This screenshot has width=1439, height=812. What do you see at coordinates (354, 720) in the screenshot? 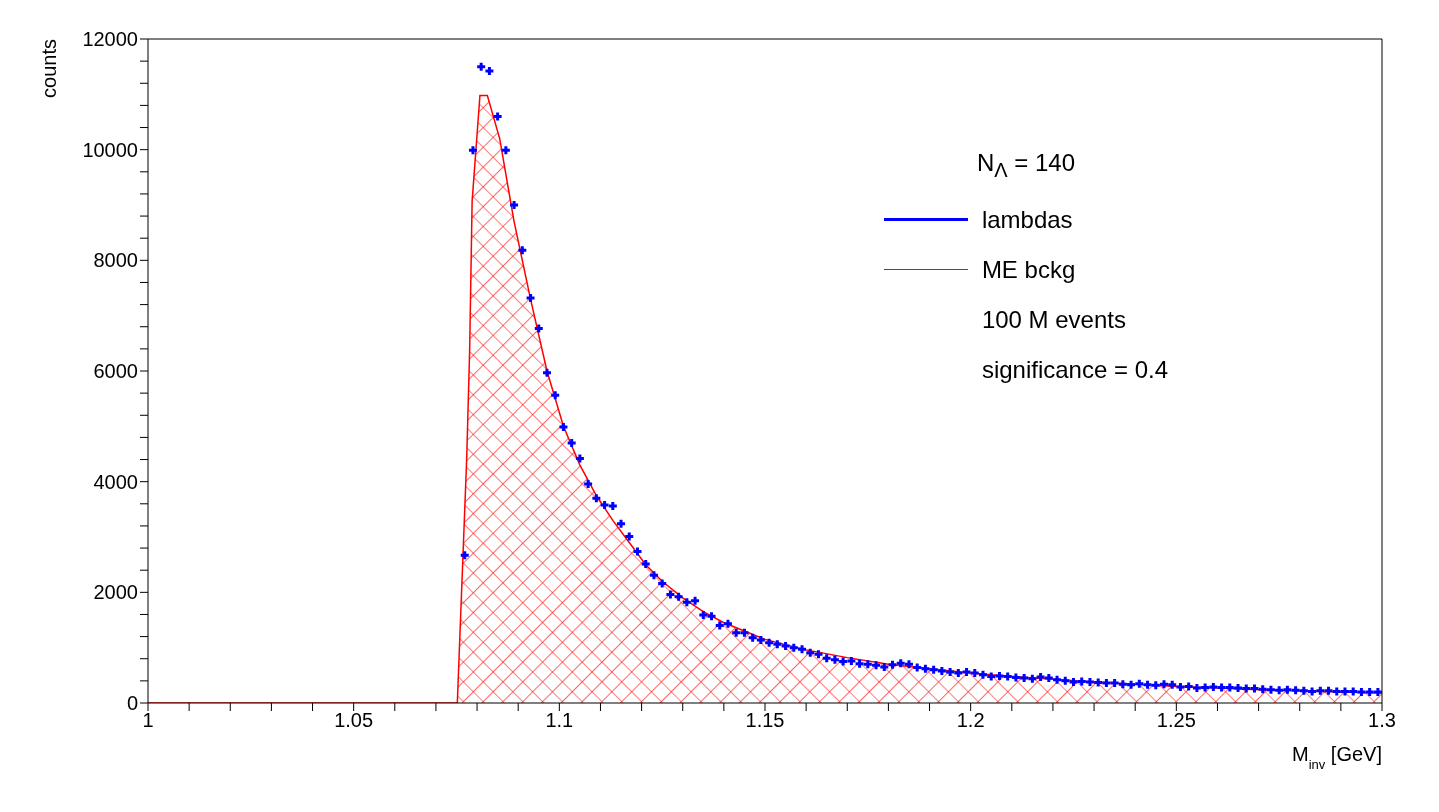
I see `x-tick-label: 1.05` at bounding box center [354, 720].